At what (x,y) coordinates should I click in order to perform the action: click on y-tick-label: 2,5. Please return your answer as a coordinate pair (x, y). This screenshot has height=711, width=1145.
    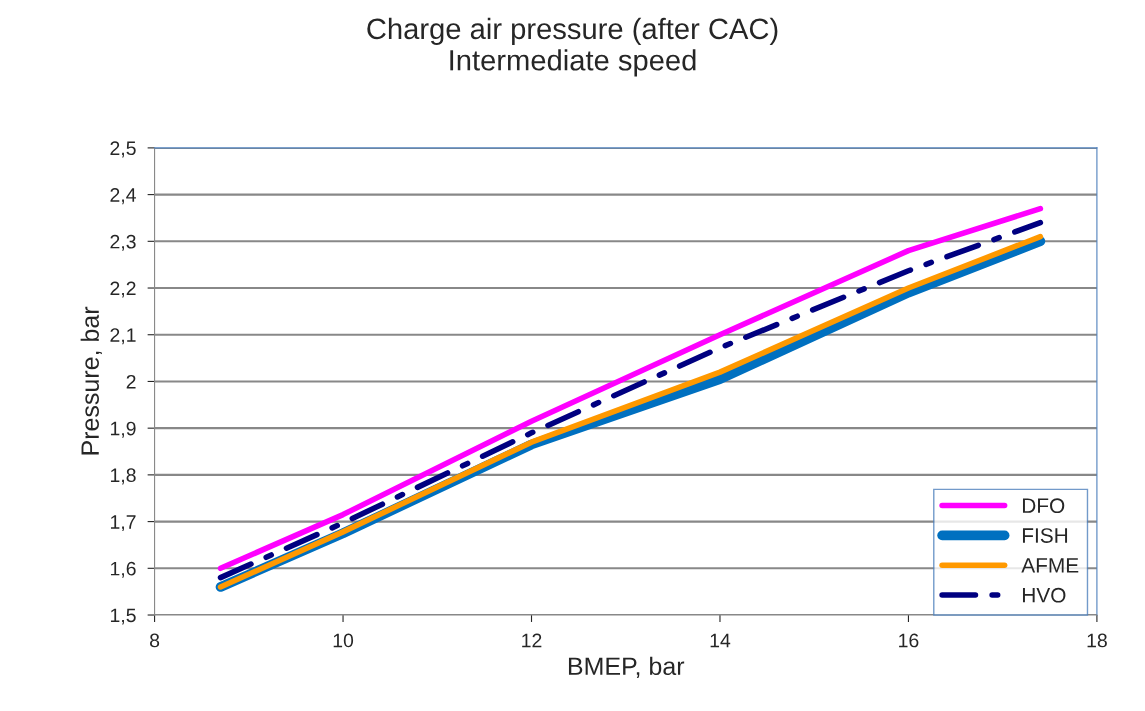
    Looking at the image, I should click on (123, 149).